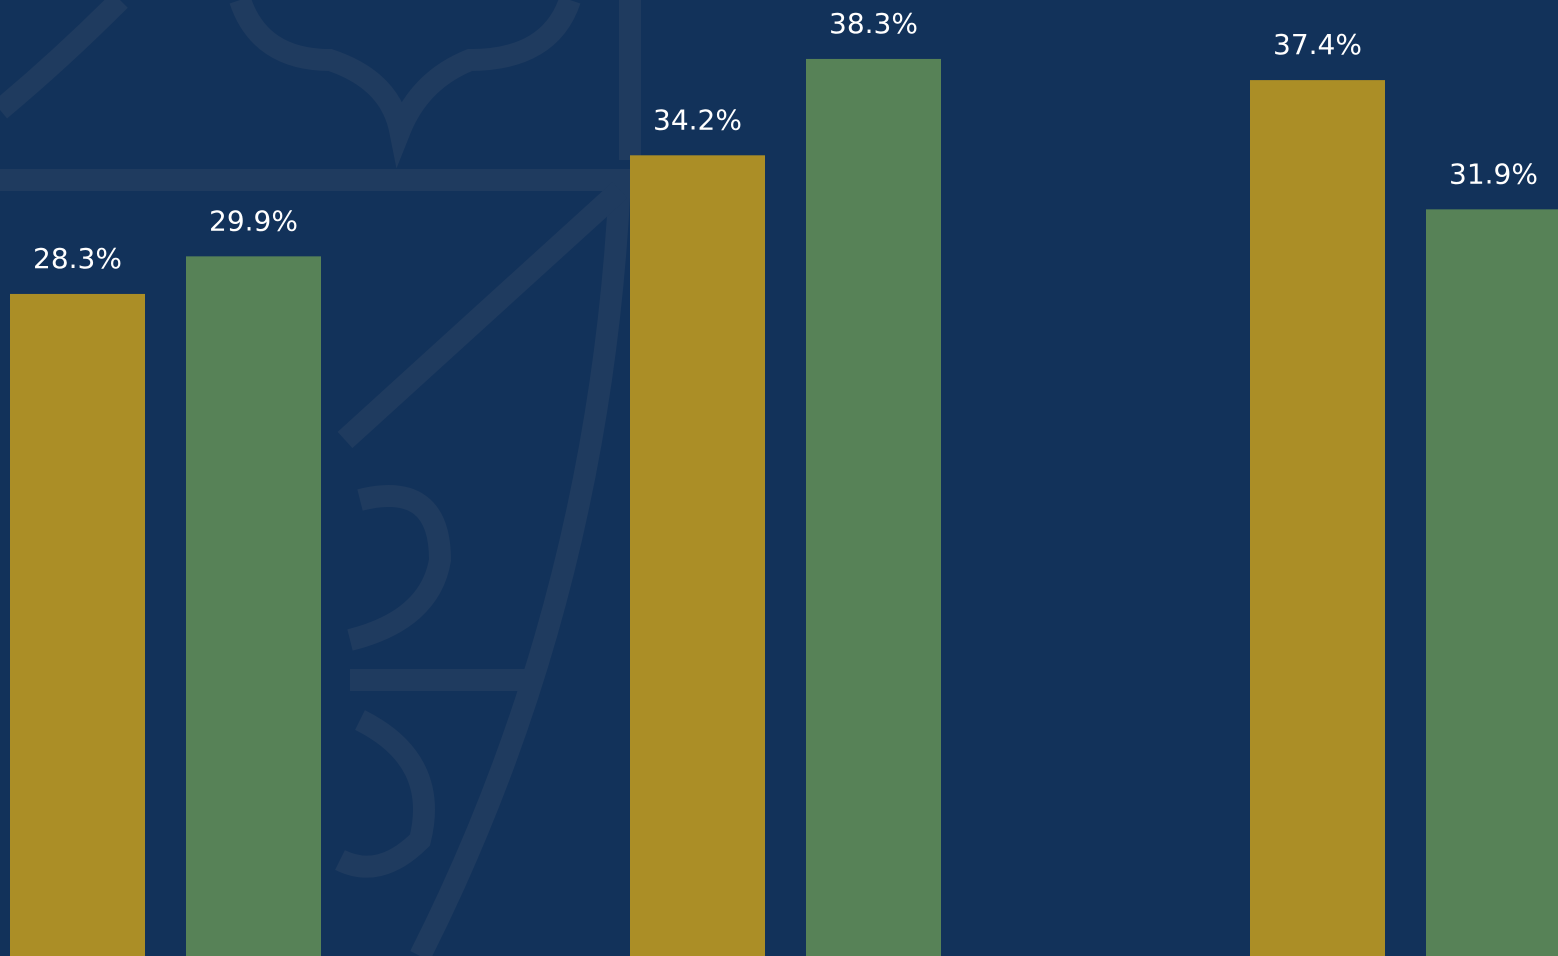 The width and height of the screenshot is (1558, 956). What do you see at coordinates (77, 258) in the screenshot?
I see `value-label: 28.3%` at bounding box center [77, 258].